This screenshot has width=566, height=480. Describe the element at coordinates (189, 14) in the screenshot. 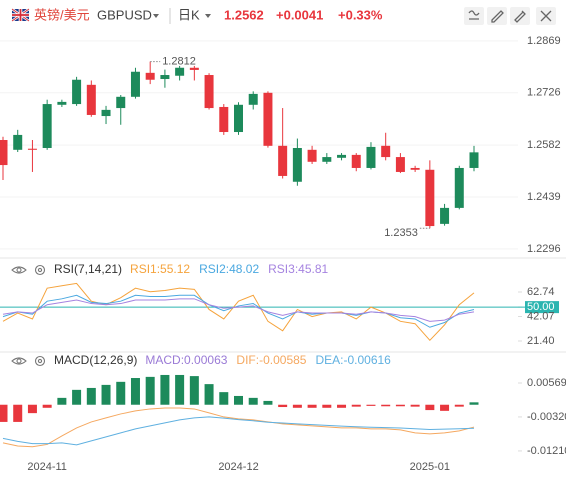

I see `period: 日K` at that location.